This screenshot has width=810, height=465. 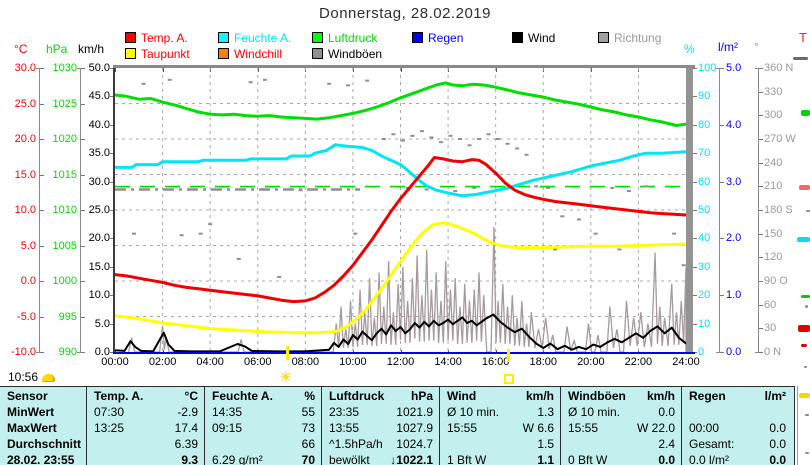 I want to click on cell-value: 1.3, so click(x=545, y=412).